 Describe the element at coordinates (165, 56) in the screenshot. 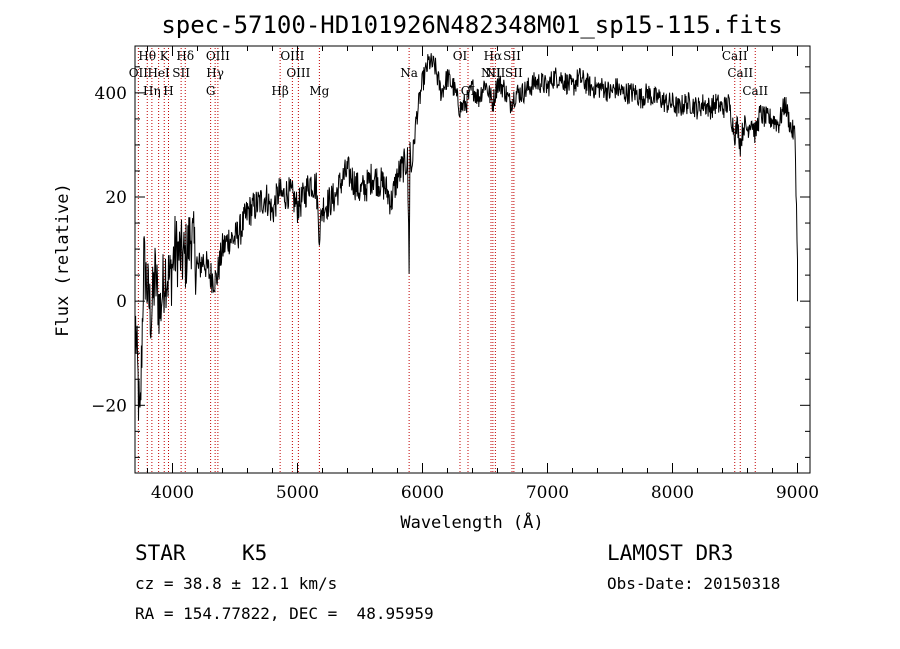

I see `spectral-line-label: K` at that location.